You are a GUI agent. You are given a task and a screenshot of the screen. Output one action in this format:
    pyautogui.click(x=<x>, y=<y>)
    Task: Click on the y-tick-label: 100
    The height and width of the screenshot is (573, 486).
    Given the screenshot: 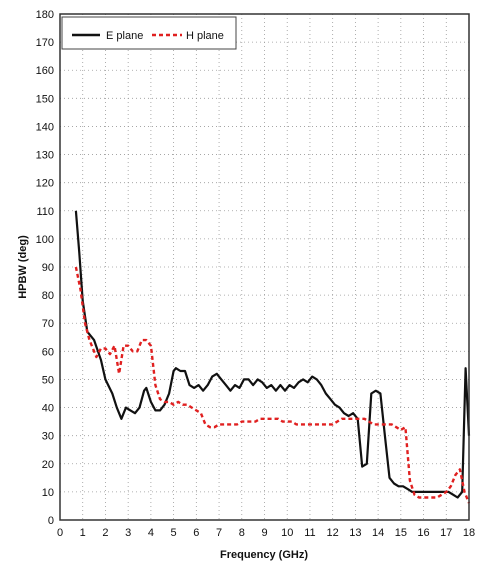 What is the action you would take?
    pyautogui.click(x=45, y=240)
    